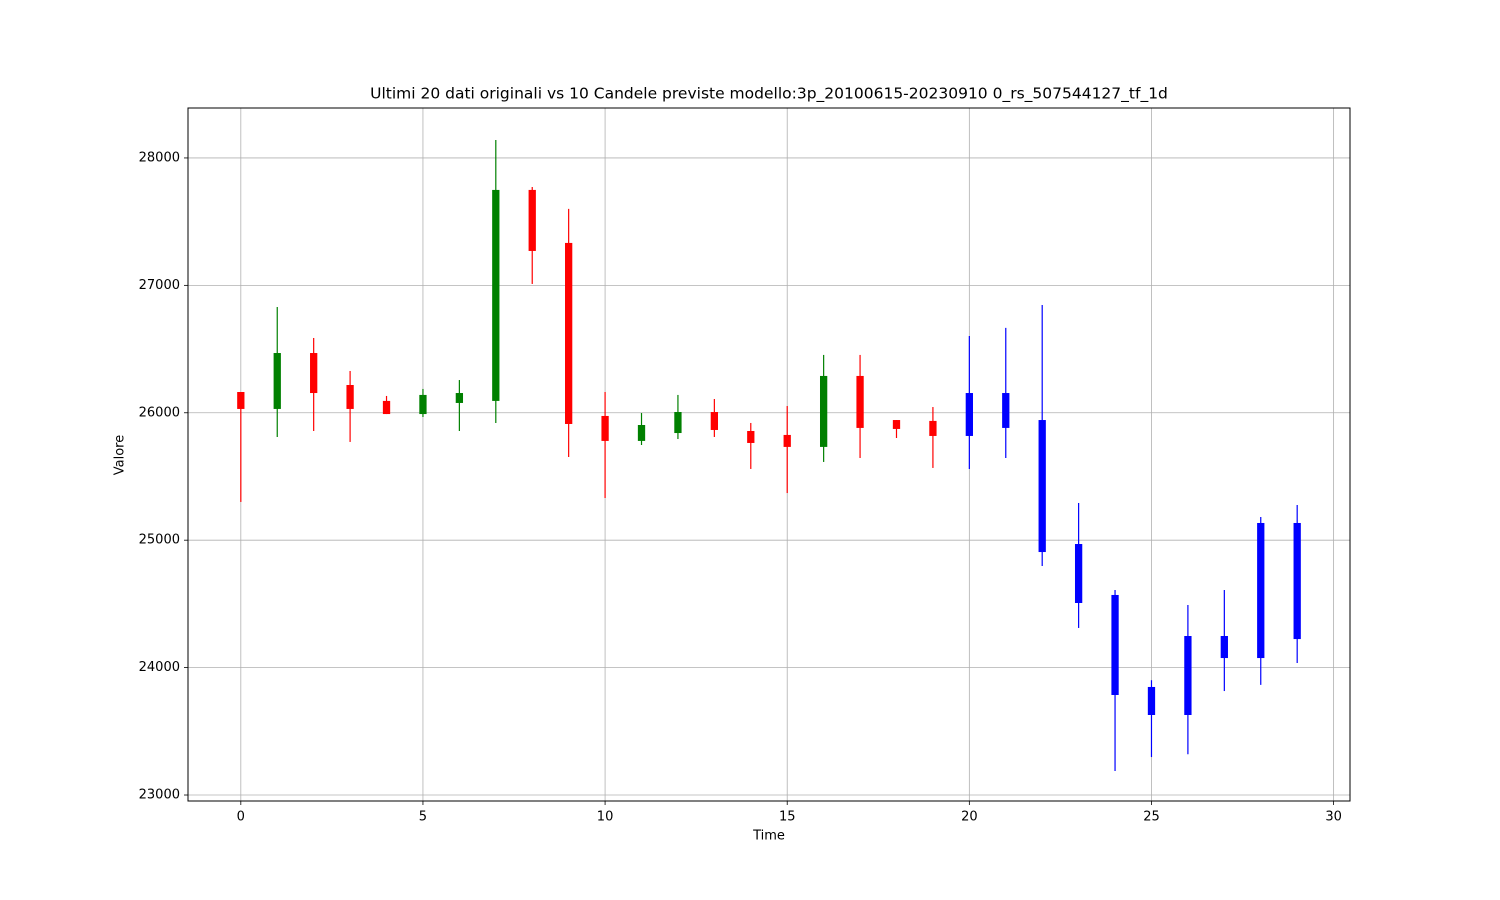 The width and height of the screenshot is (1500, 900). Describe the element at coordinates (605, 817) in the screenshot. I see `x-tick-label: 10` at that location.